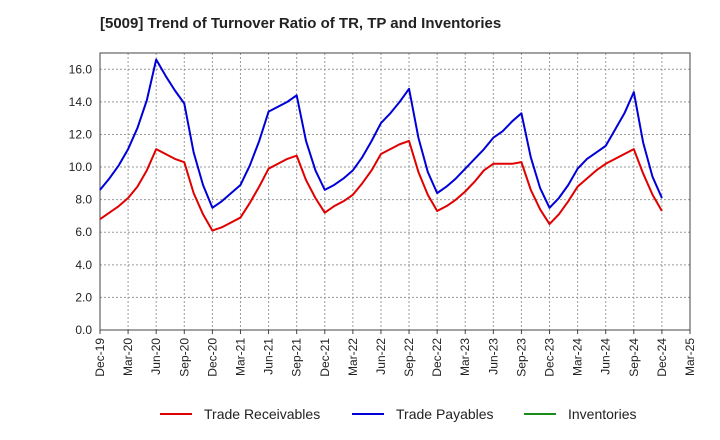 The image size is (720, 440). Describe the element at coordinates (100, 357) in the screenshot. I see `x-tick-label: Dec-19` at that location.